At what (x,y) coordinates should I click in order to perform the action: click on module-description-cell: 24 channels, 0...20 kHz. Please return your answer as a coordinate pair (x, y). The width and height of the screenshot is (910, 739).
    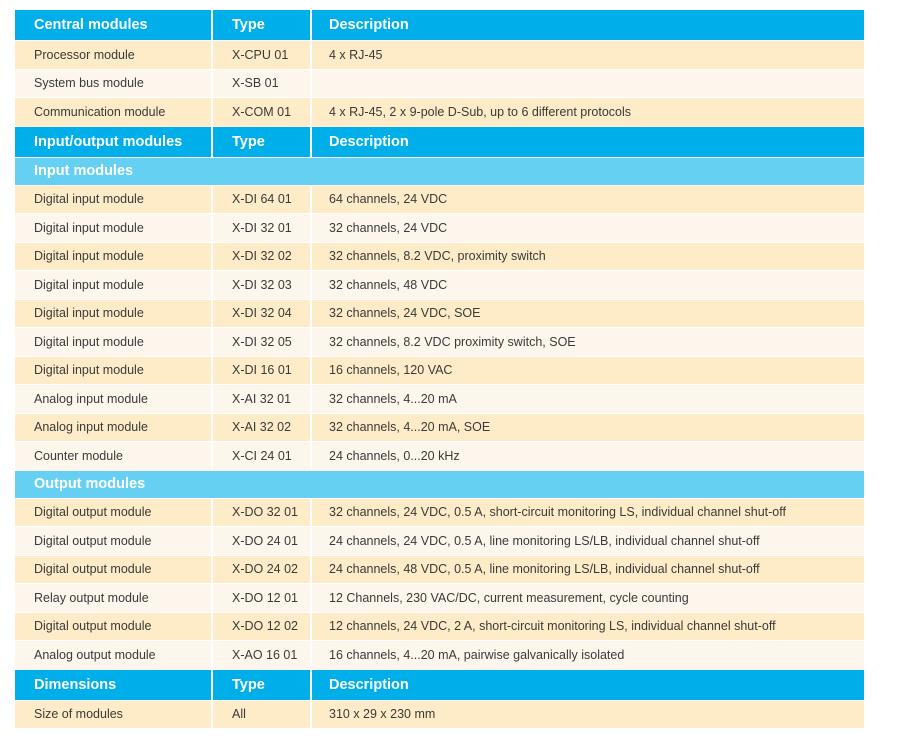
    Looking at the image, I should click on (394, 455).